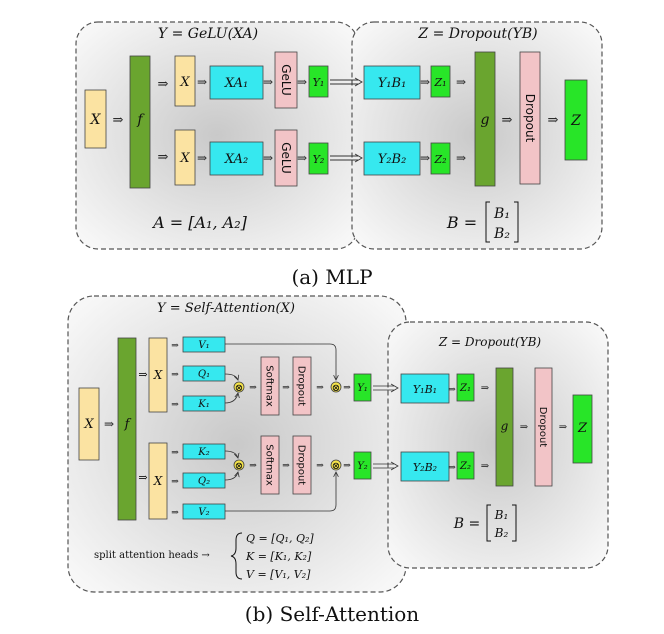  I want to click on mlp-z1-box, so click(440, 81).